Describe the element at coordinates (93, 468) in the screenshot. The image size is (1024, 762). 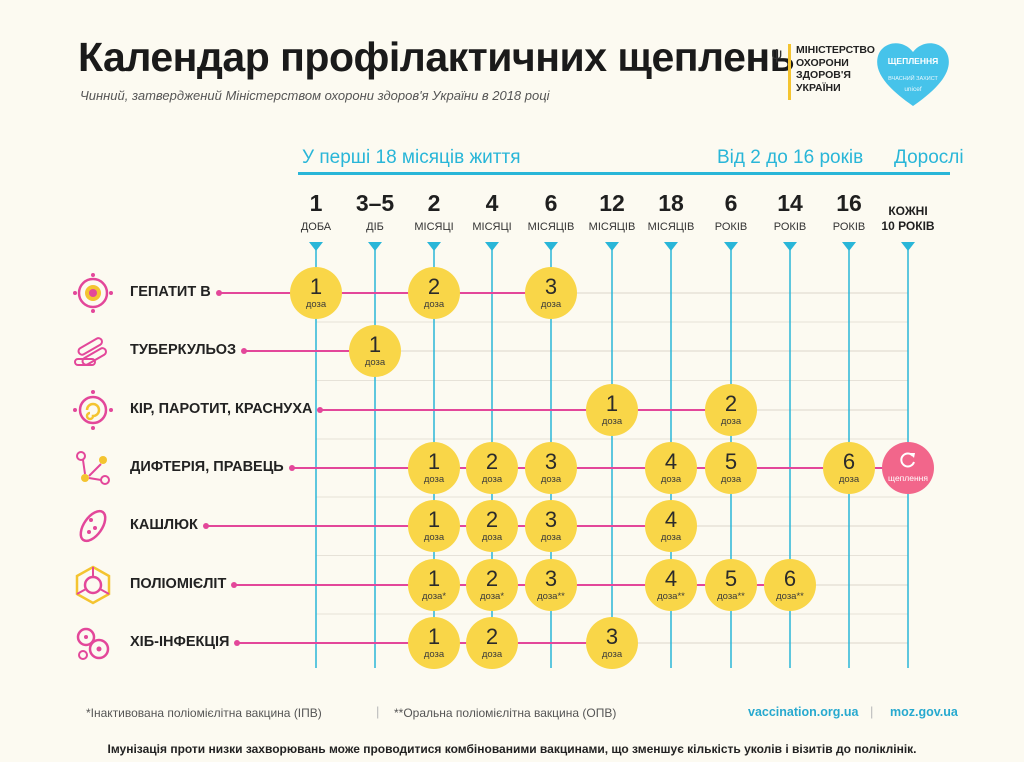
I see `diphtheria-icon` at that location.